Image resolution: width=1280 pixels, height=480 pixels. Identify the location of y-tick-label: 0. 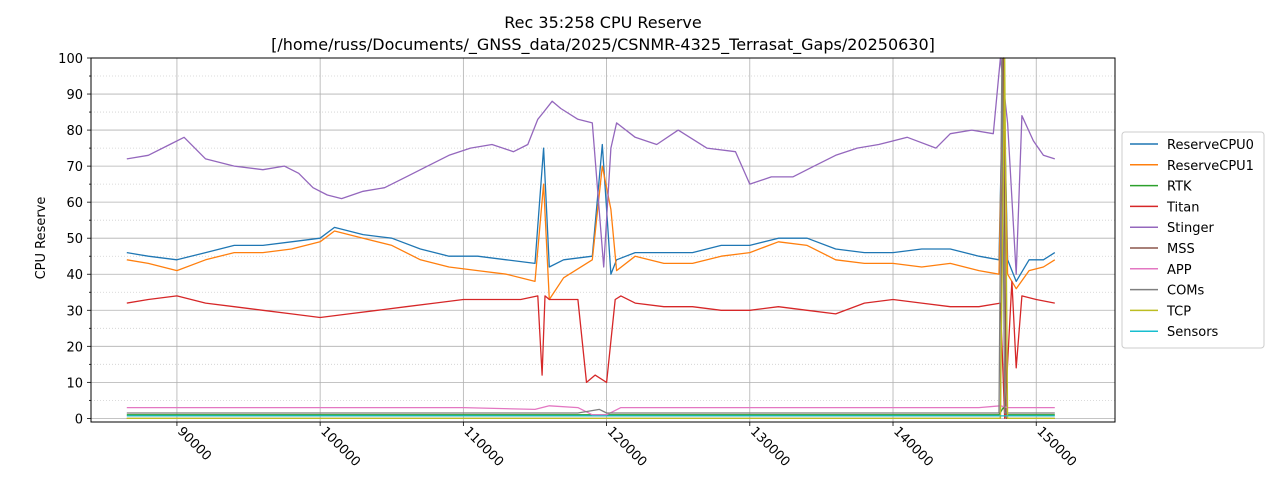
(79, 419).